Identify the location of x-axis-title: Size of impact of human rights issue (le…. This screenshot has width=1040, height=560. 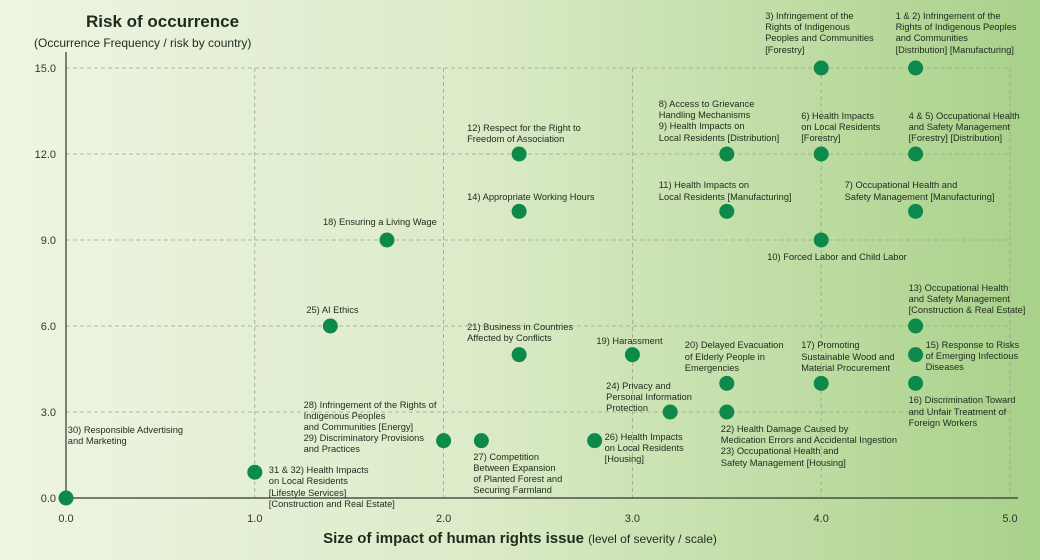
(520, 538).